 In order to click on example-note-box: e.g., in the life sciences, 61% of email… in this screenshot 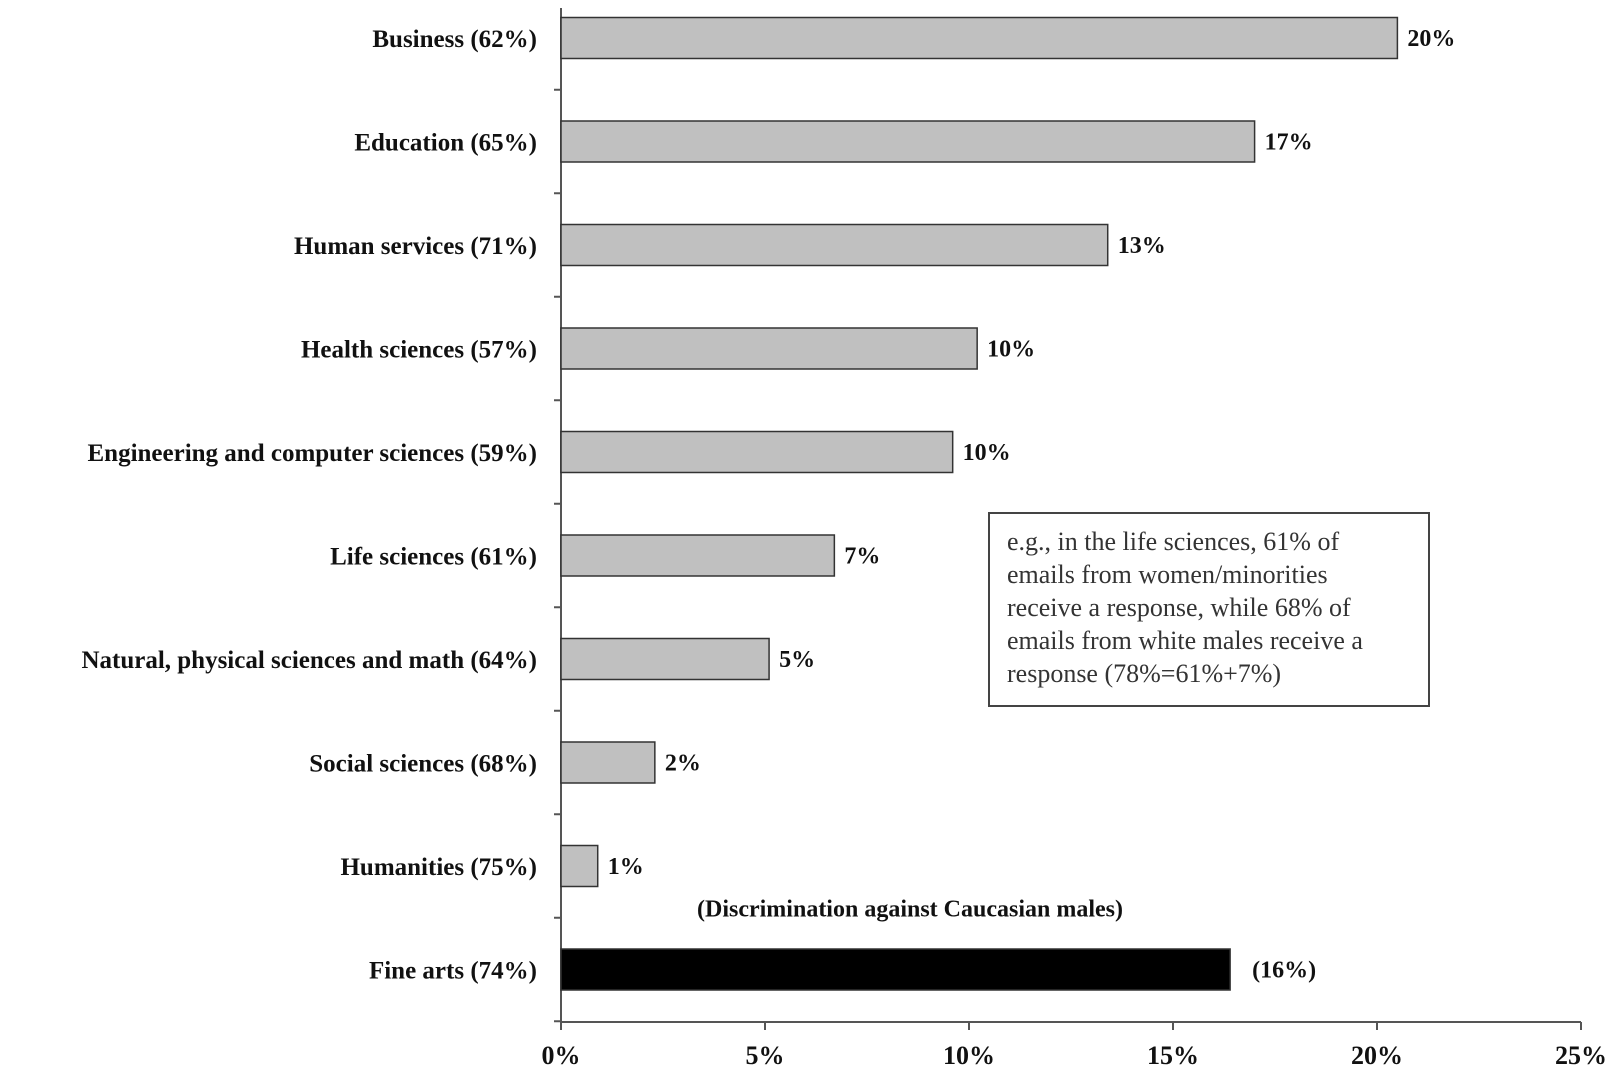, I will do `click(1209, 609)`.